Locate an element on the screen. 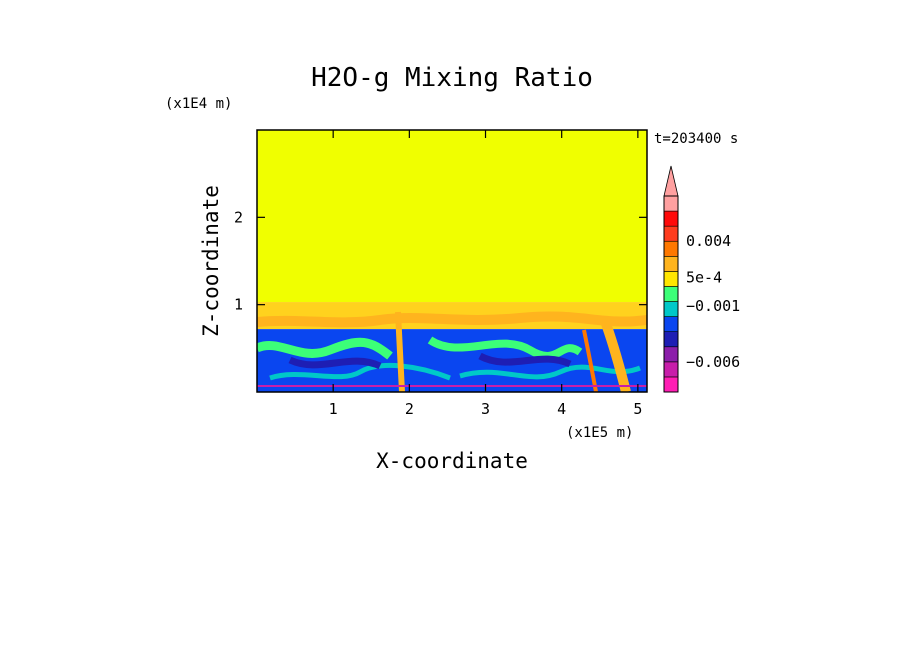 The image size is (904, 659). x-axis-label: X-coordinate is located at coordinates (452, 461).